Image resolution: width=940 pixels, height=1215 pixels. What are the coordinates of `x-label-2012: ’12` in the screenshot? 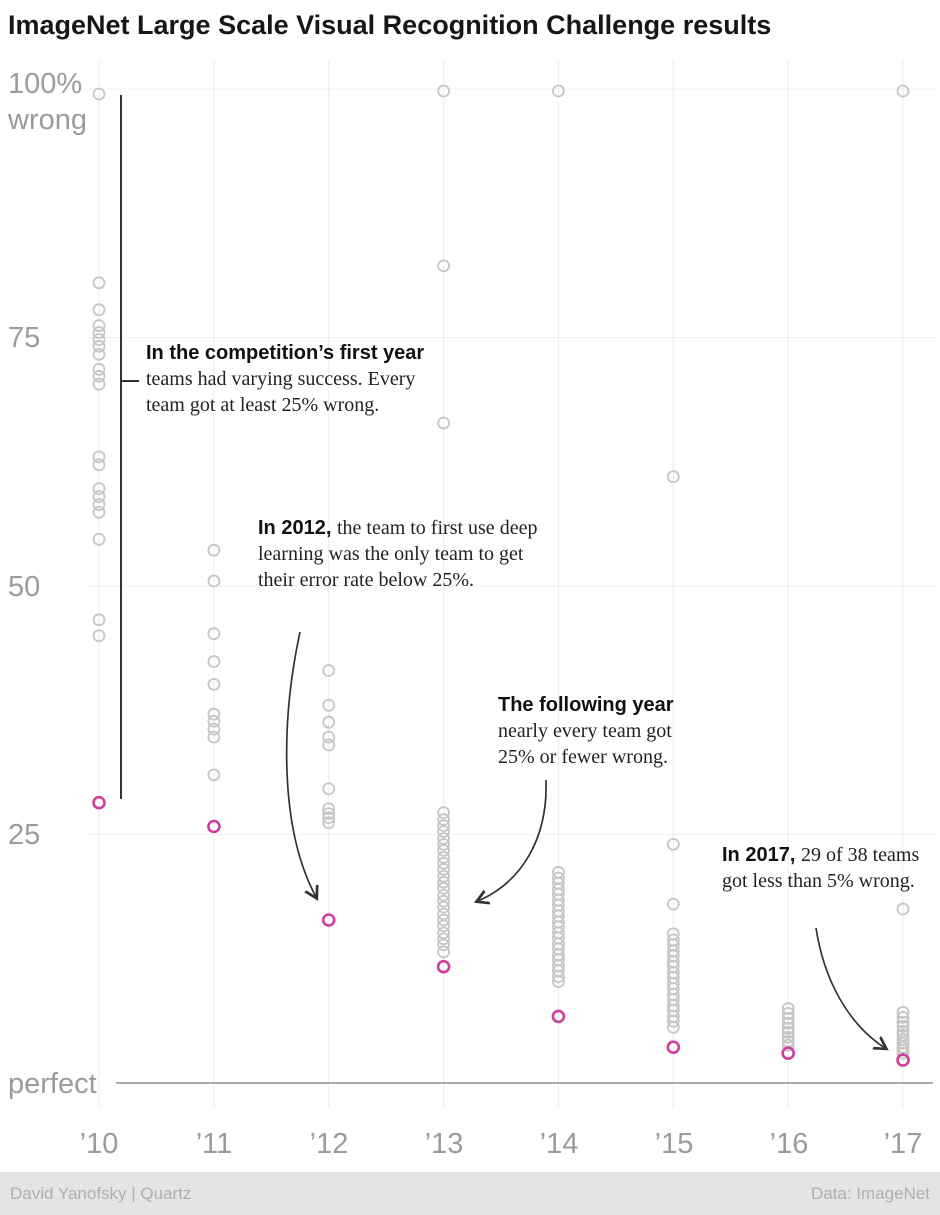 It's located at (329, 1144).